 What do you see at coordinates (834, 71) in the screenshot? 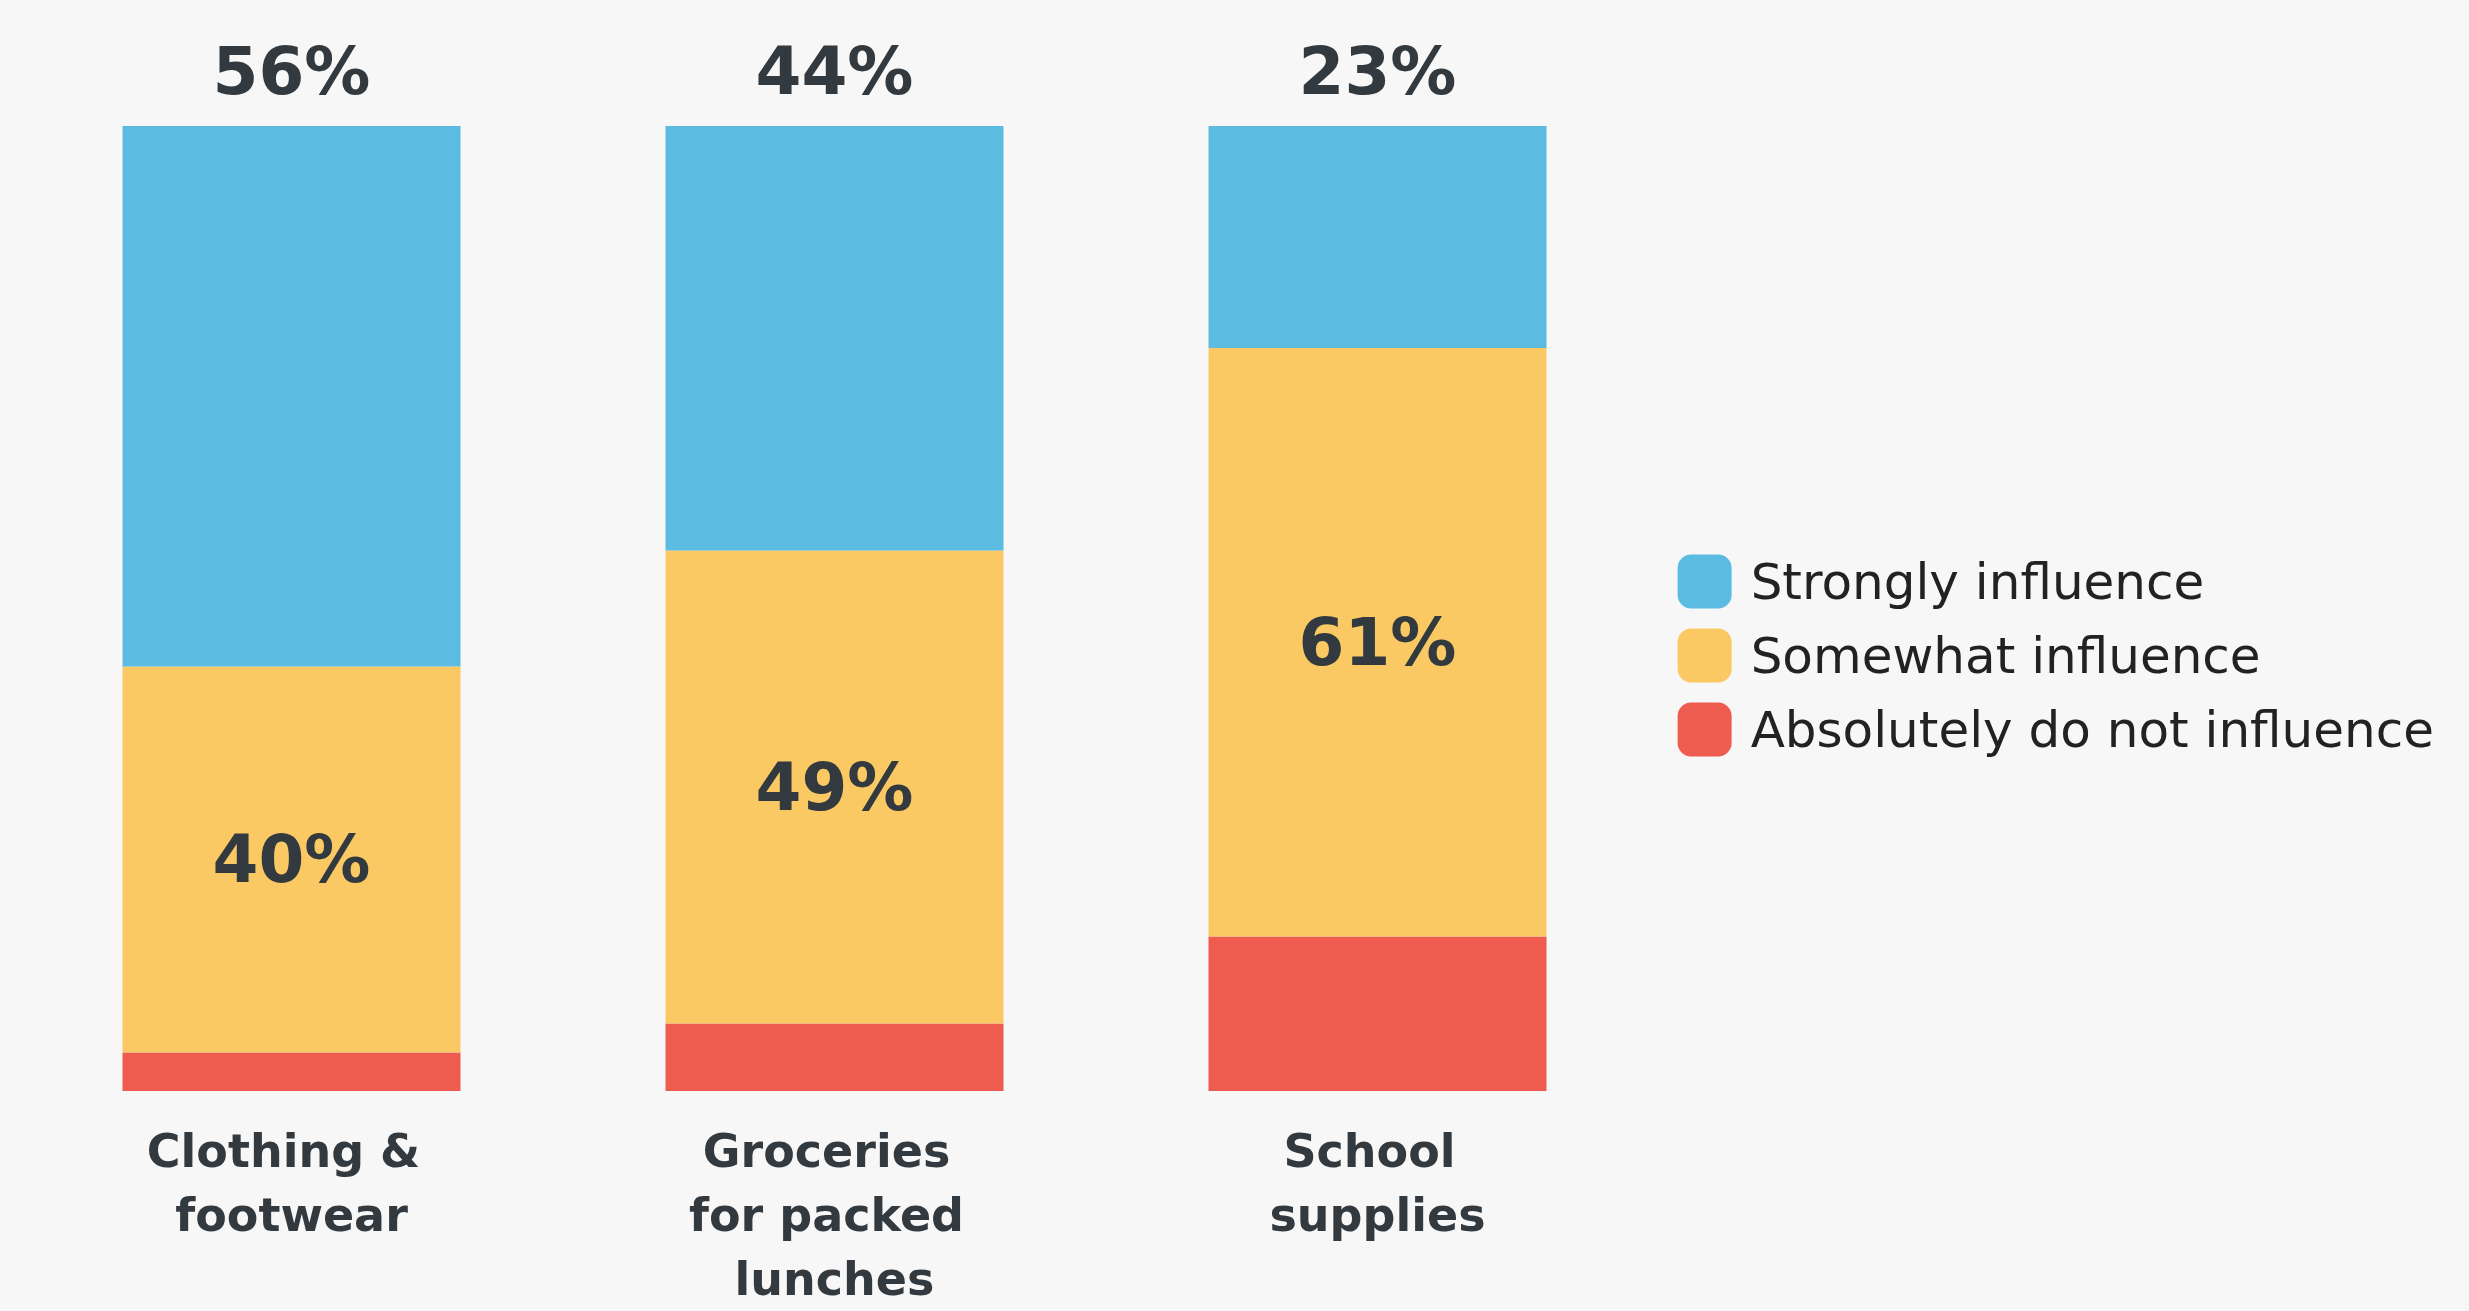
I see `data-label: 44%` at bounding box center [834, 71].